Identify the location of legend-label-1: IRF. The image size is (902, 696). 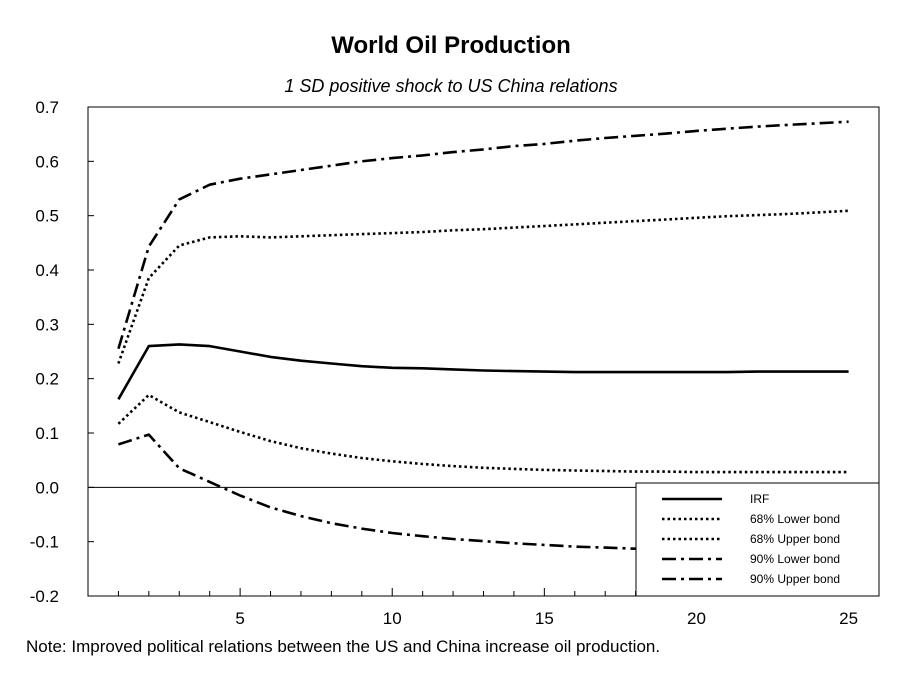
(759, 499).